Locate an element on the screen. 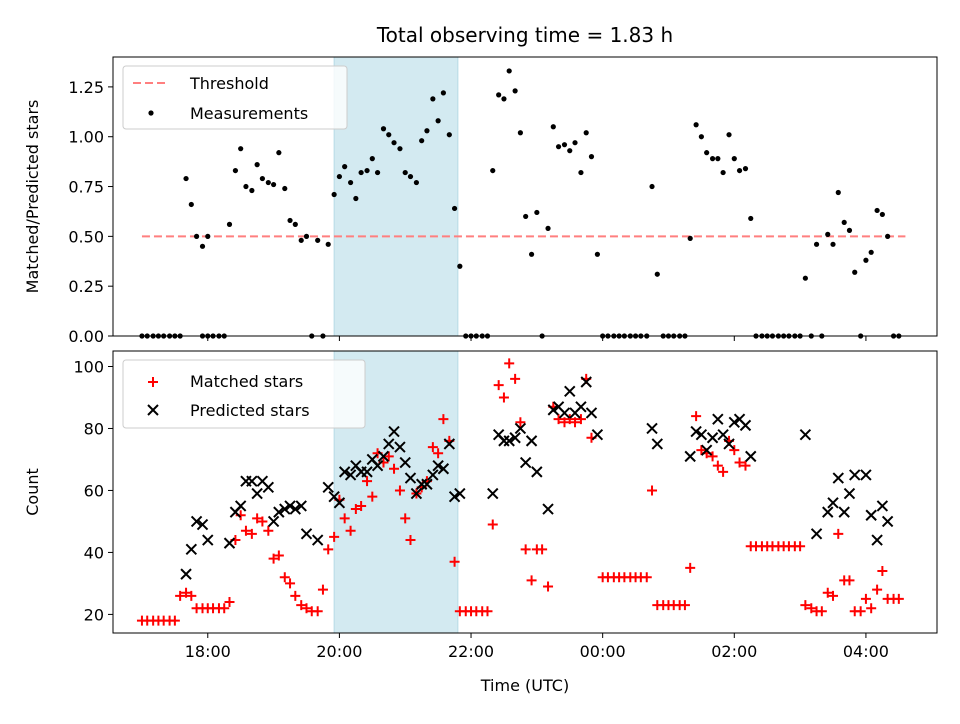 Image resolution: width=960 pixels, height=724 pixels. y-tick-label: 0.75 is located at coordinates (86, 187).